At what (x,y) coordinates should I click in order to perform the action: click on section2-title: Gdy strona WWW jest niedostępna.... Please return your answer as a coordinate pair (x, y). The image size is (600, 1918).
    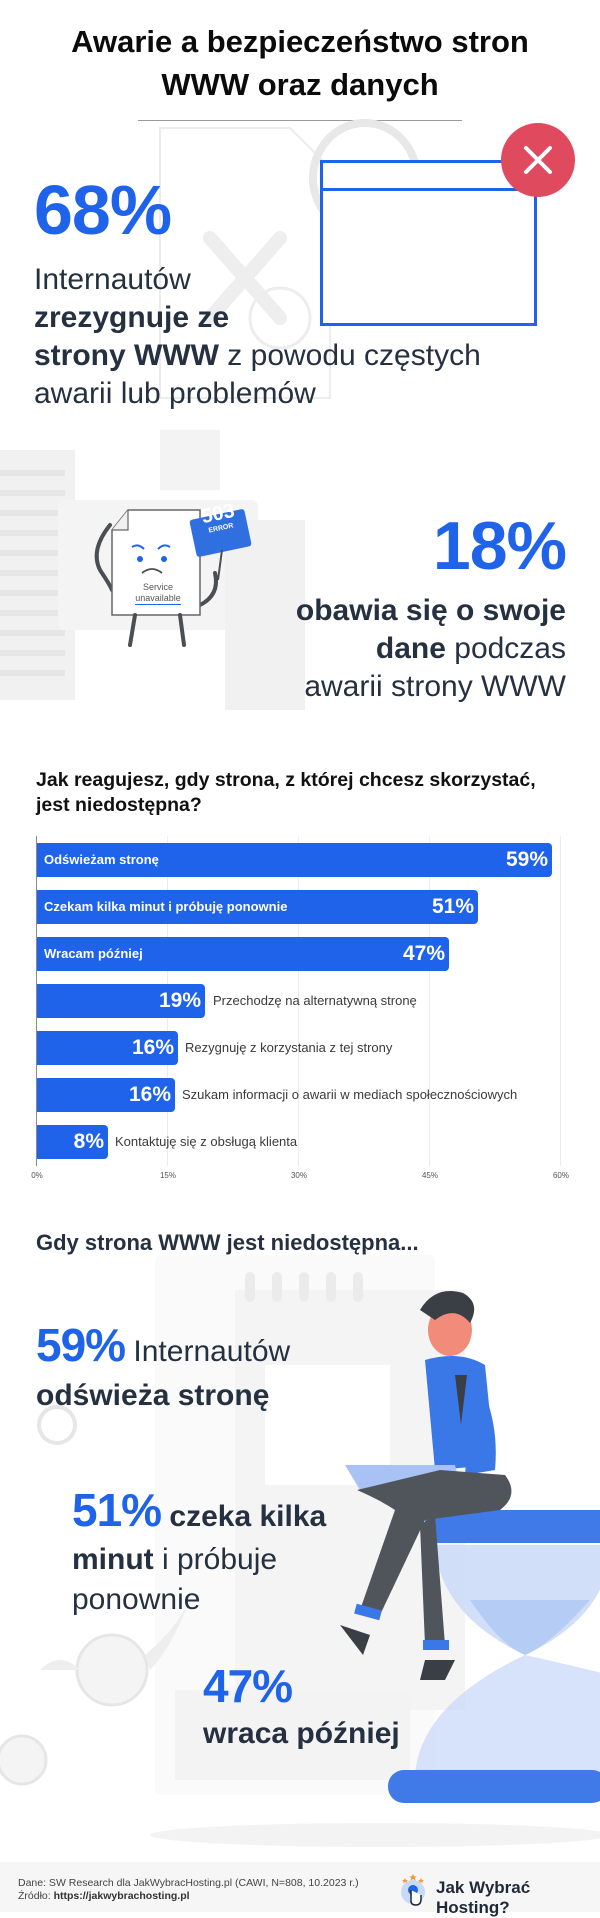
    Looking at the image, I should click on (227, 1242).